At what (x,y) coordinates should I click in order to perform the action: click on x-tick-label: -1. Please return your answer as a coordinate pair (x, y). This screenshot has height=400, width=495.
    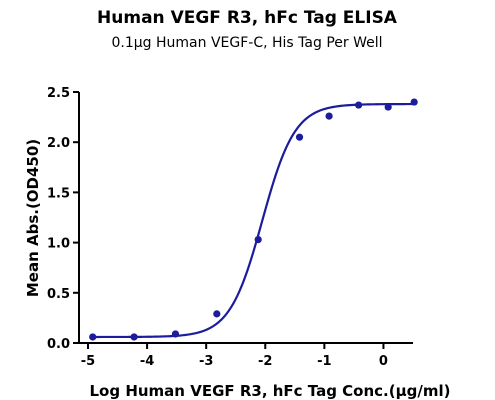
    Looking at the image, I should click on (324, 361).